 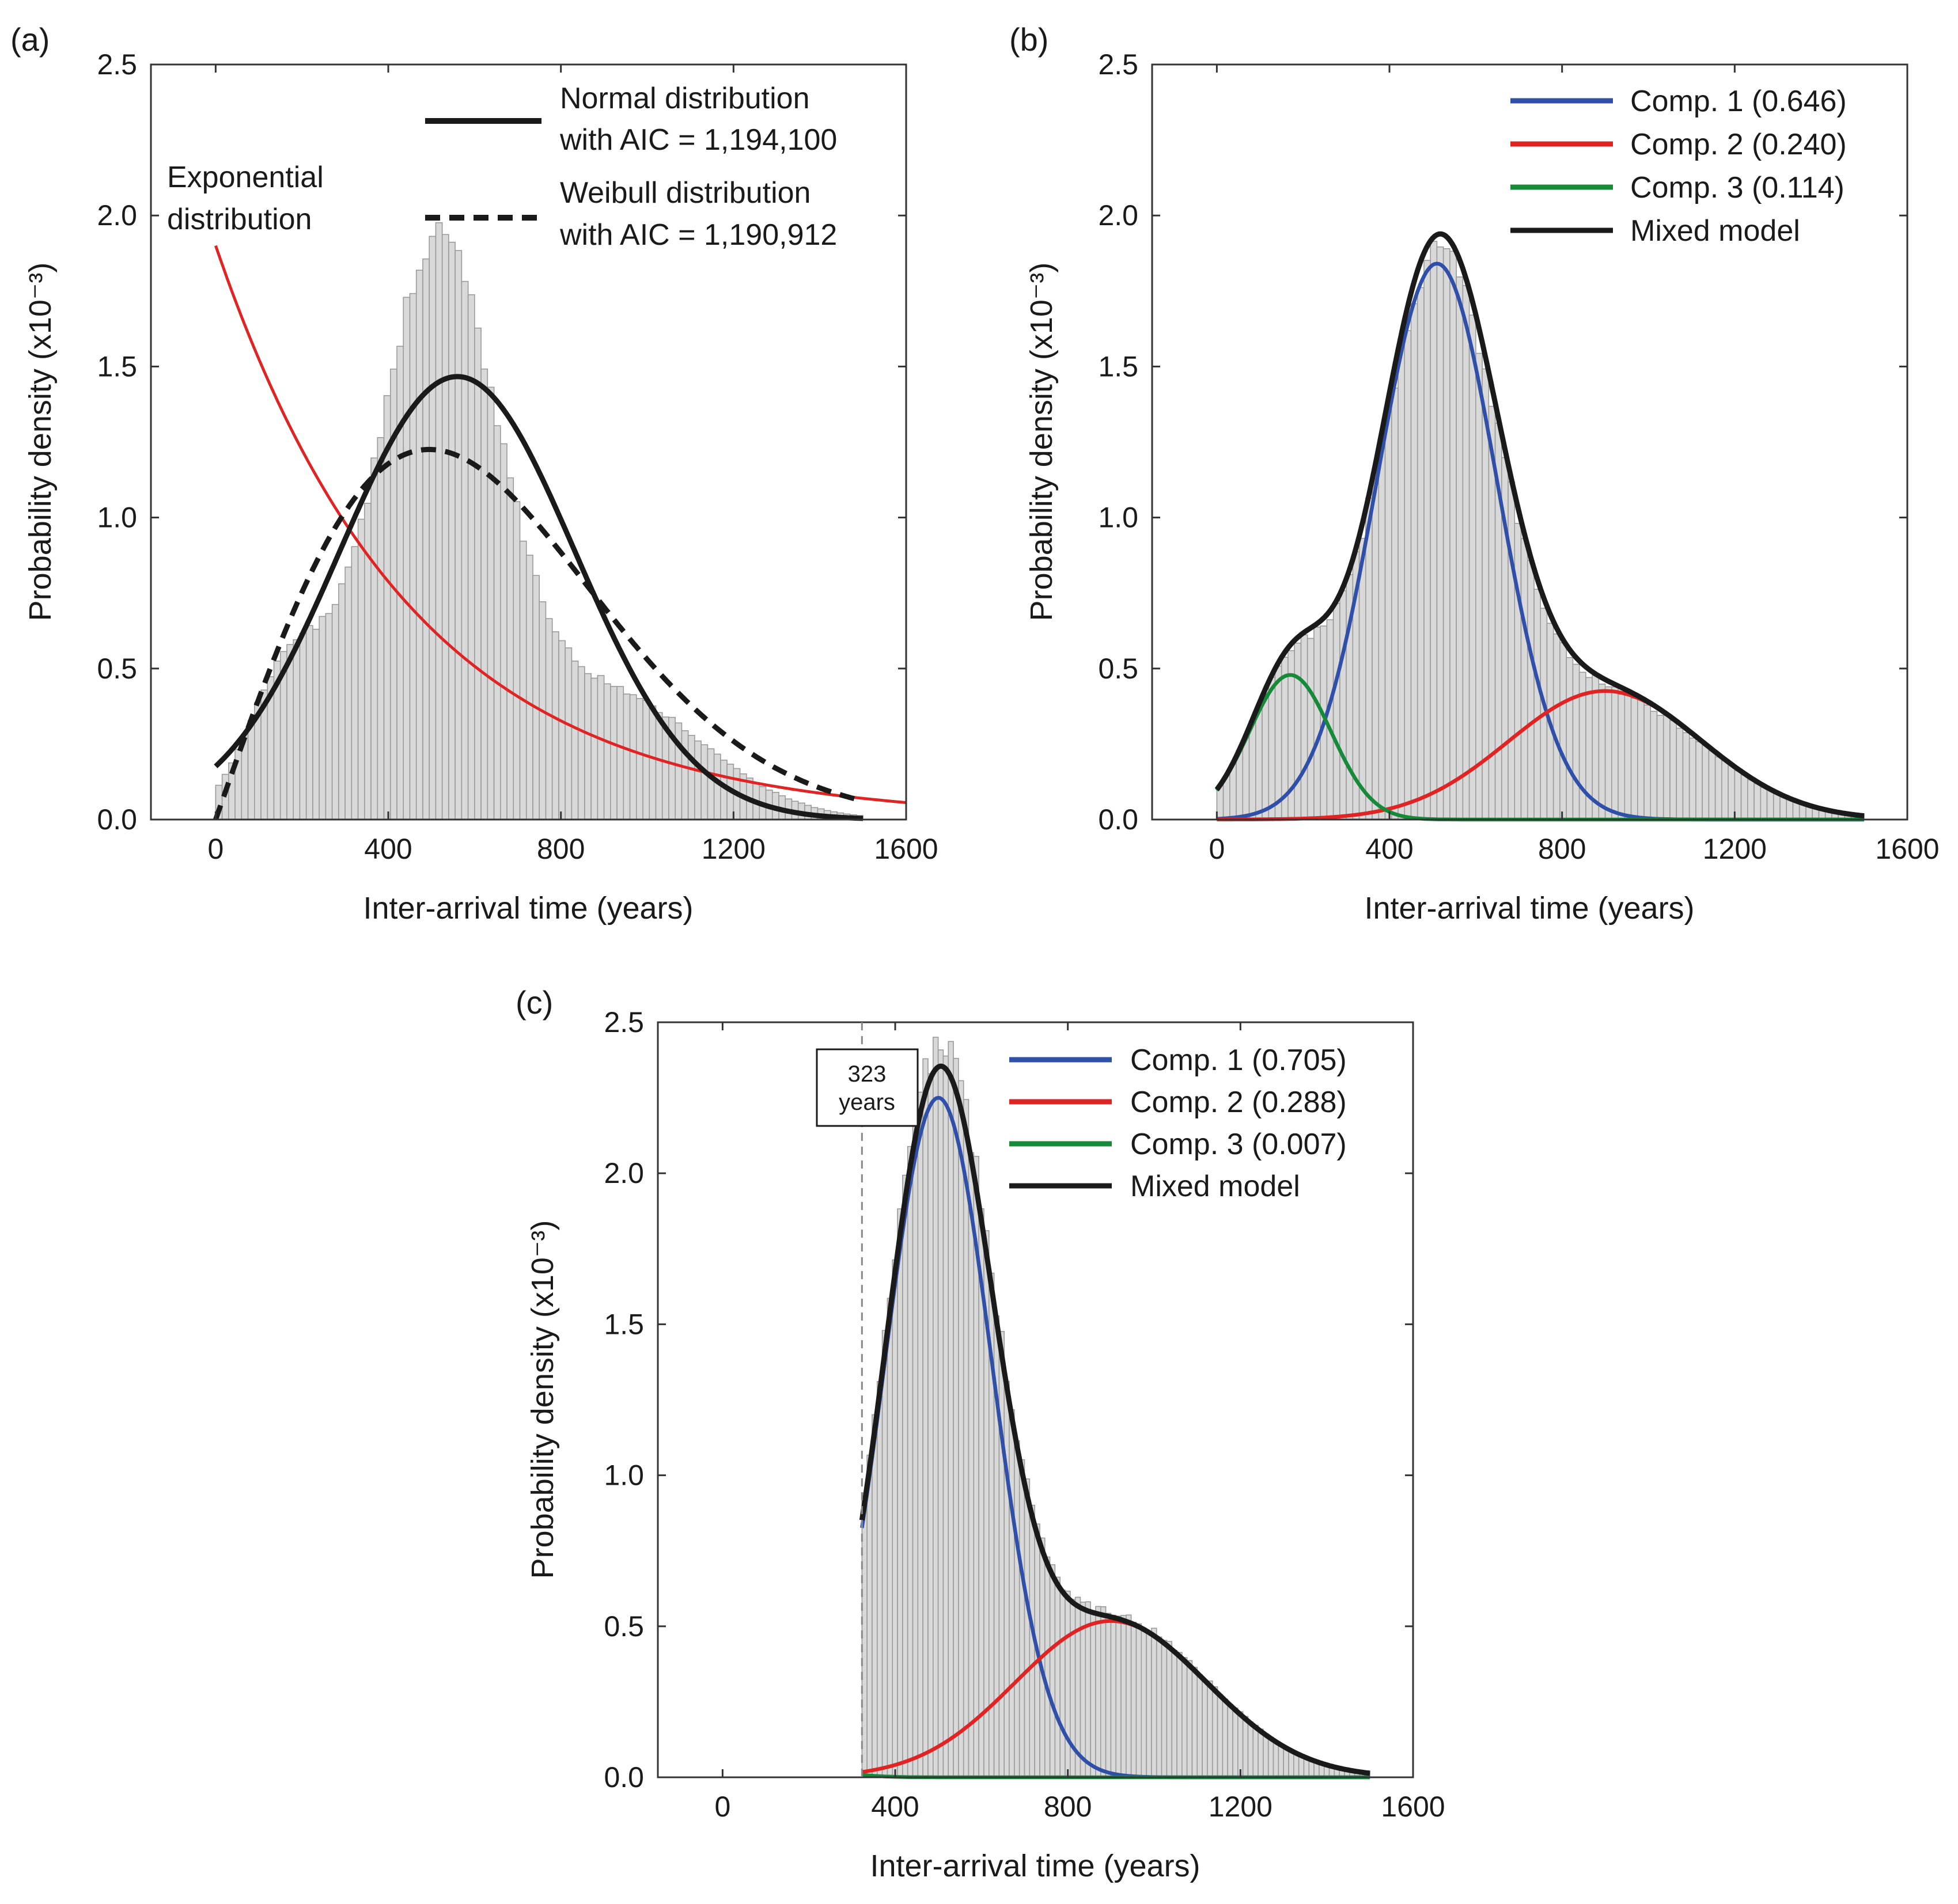 I want to click on legend-b-comp3: Comp. 3 (0.114), so click(x=1737, y=188).